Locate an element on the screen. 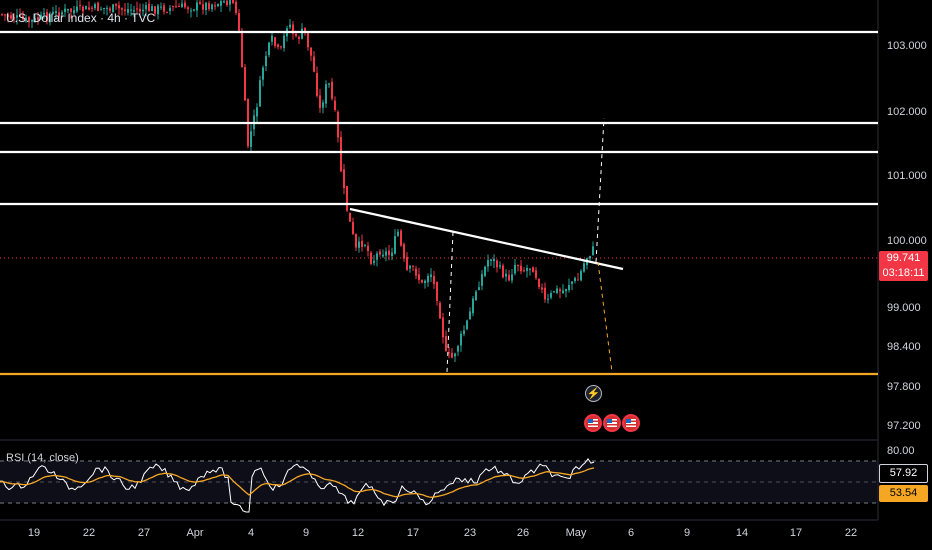  price-tick: 100.000 is located at coordinates (907, 241).